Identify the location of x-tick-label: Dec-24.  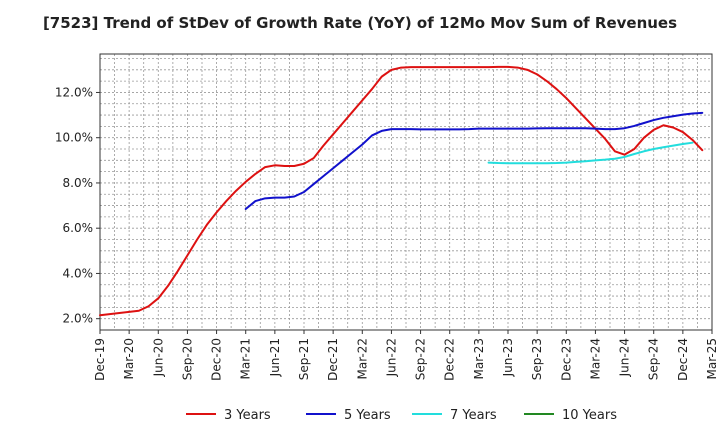
(683, 359).